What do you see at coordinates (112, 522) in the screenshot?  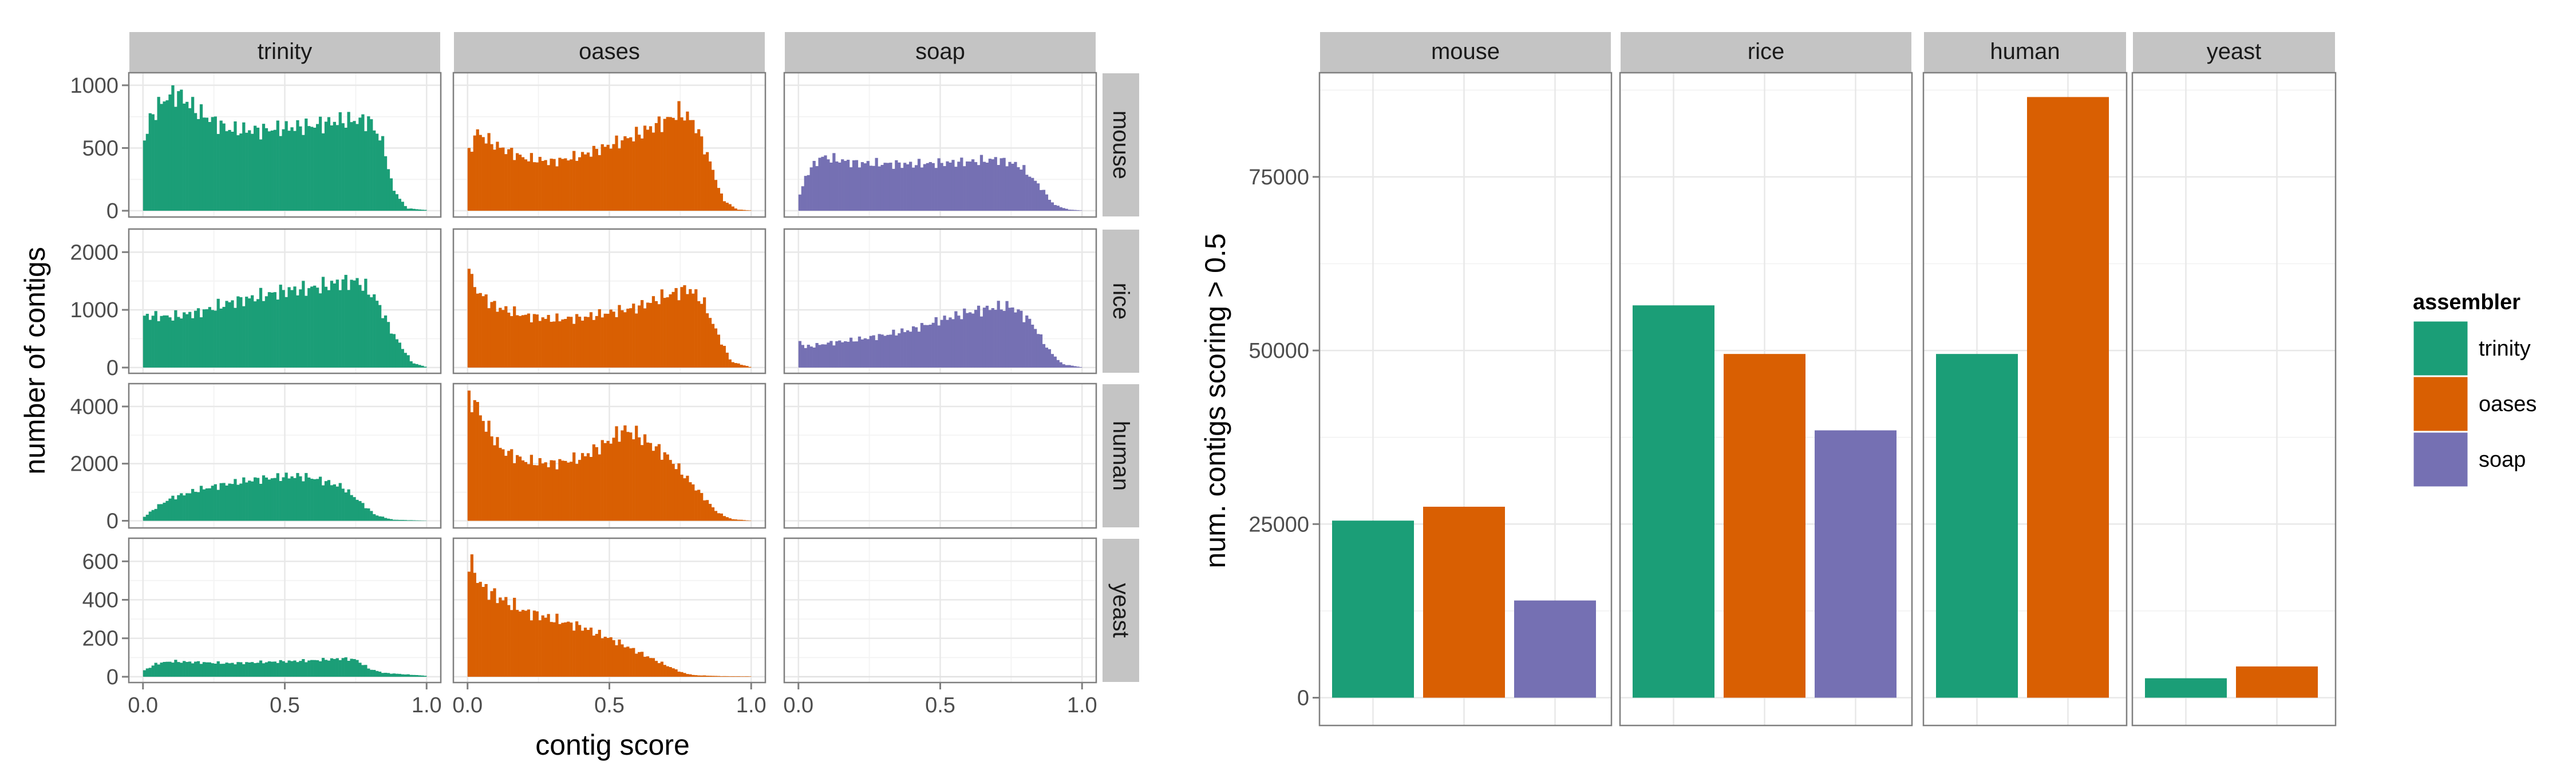 I see `y-tick-label: 0` at bounding box center [112, 522].